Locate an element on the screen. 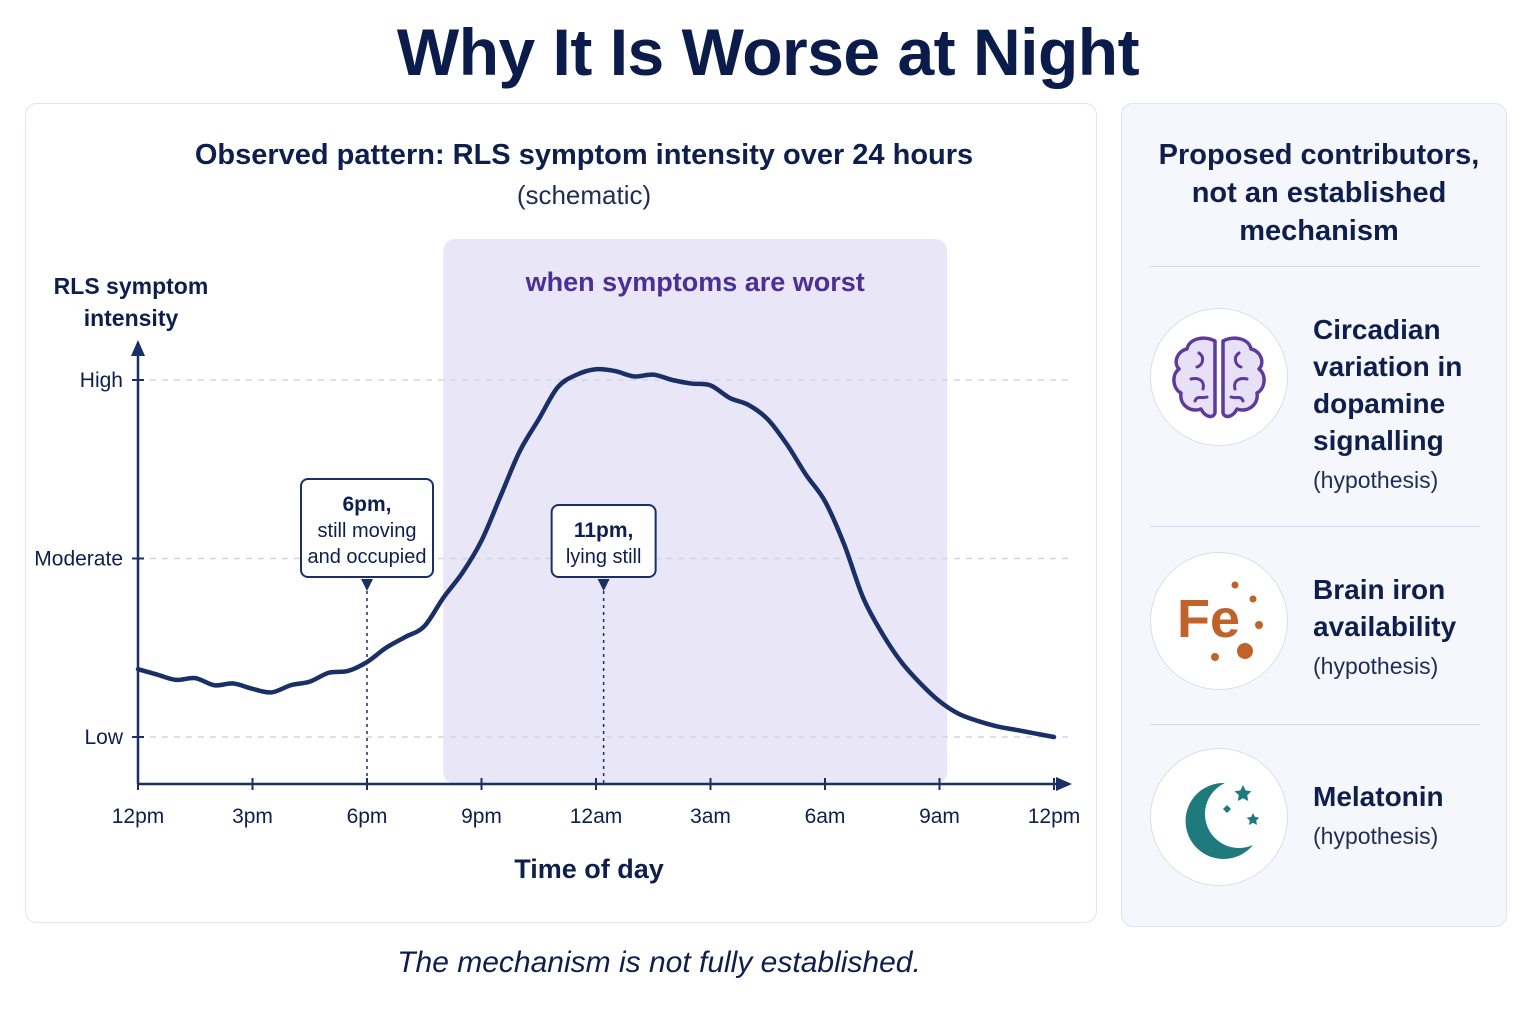 The height and width of the screenshot is (1024, 1536). brain-icon-circle is located at coordinates (1219, 377).